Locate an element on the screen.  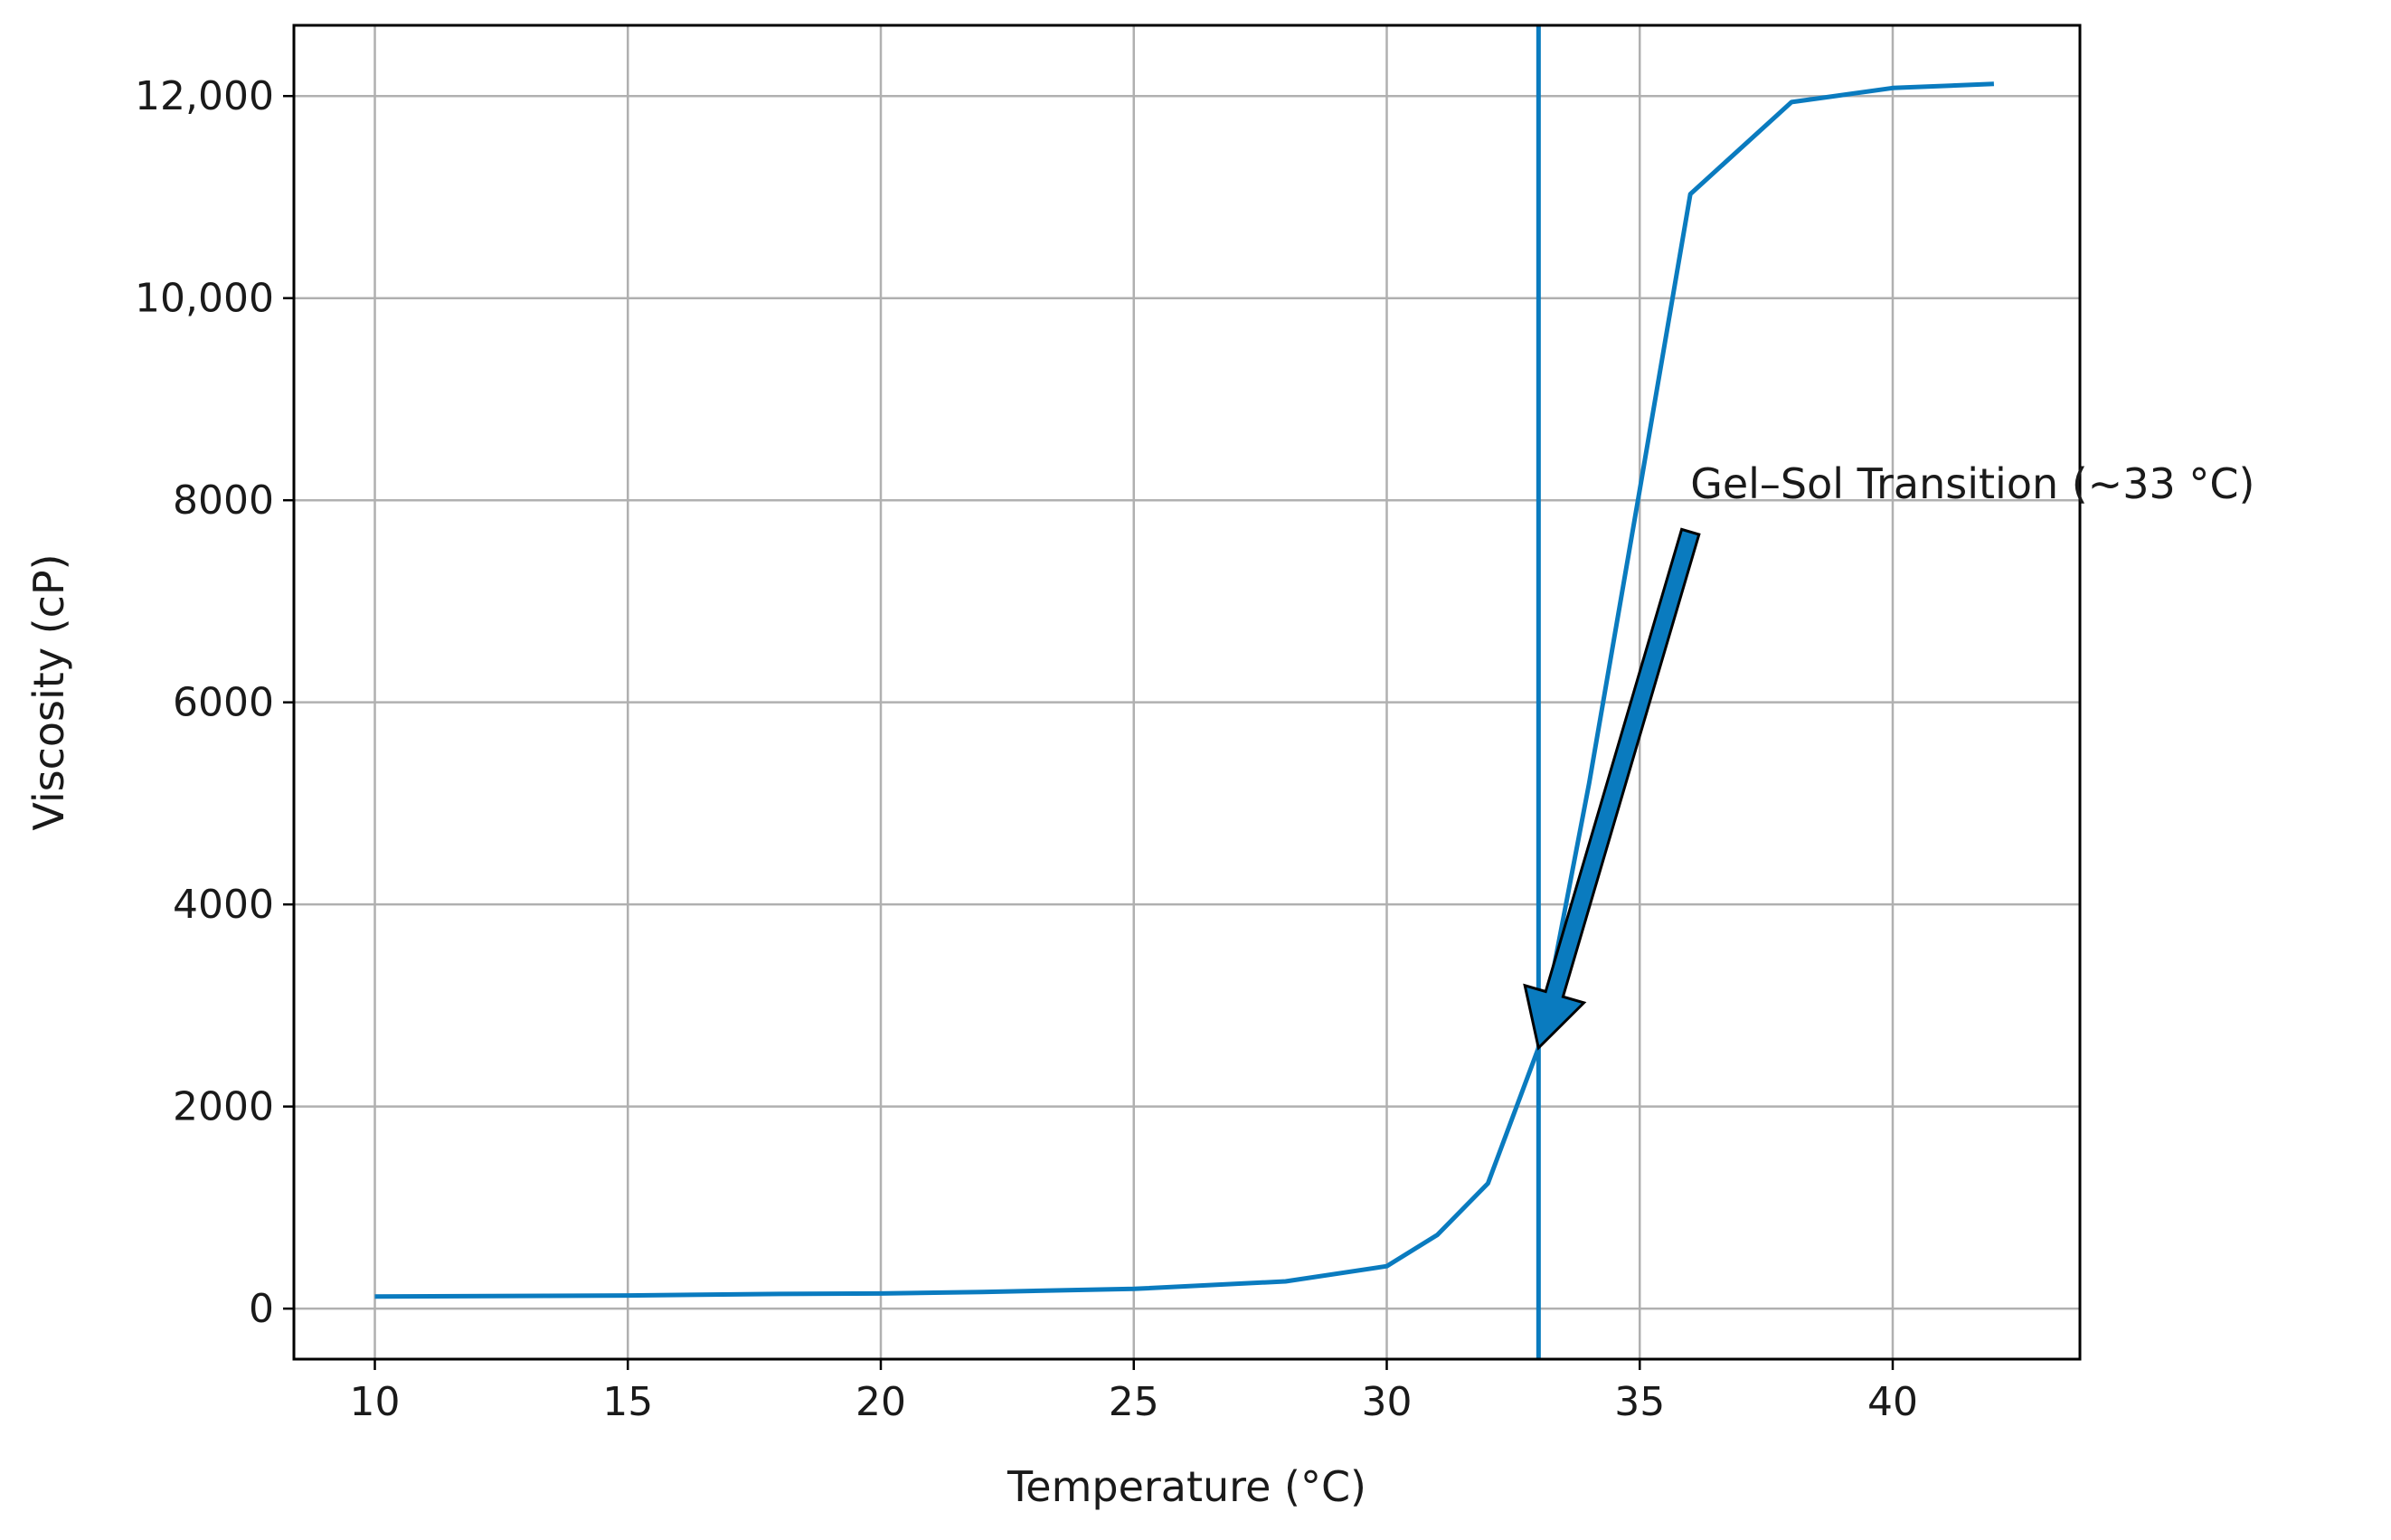
x-axis-label: Temperature (°C) is located at coordinates (1186, 1486).